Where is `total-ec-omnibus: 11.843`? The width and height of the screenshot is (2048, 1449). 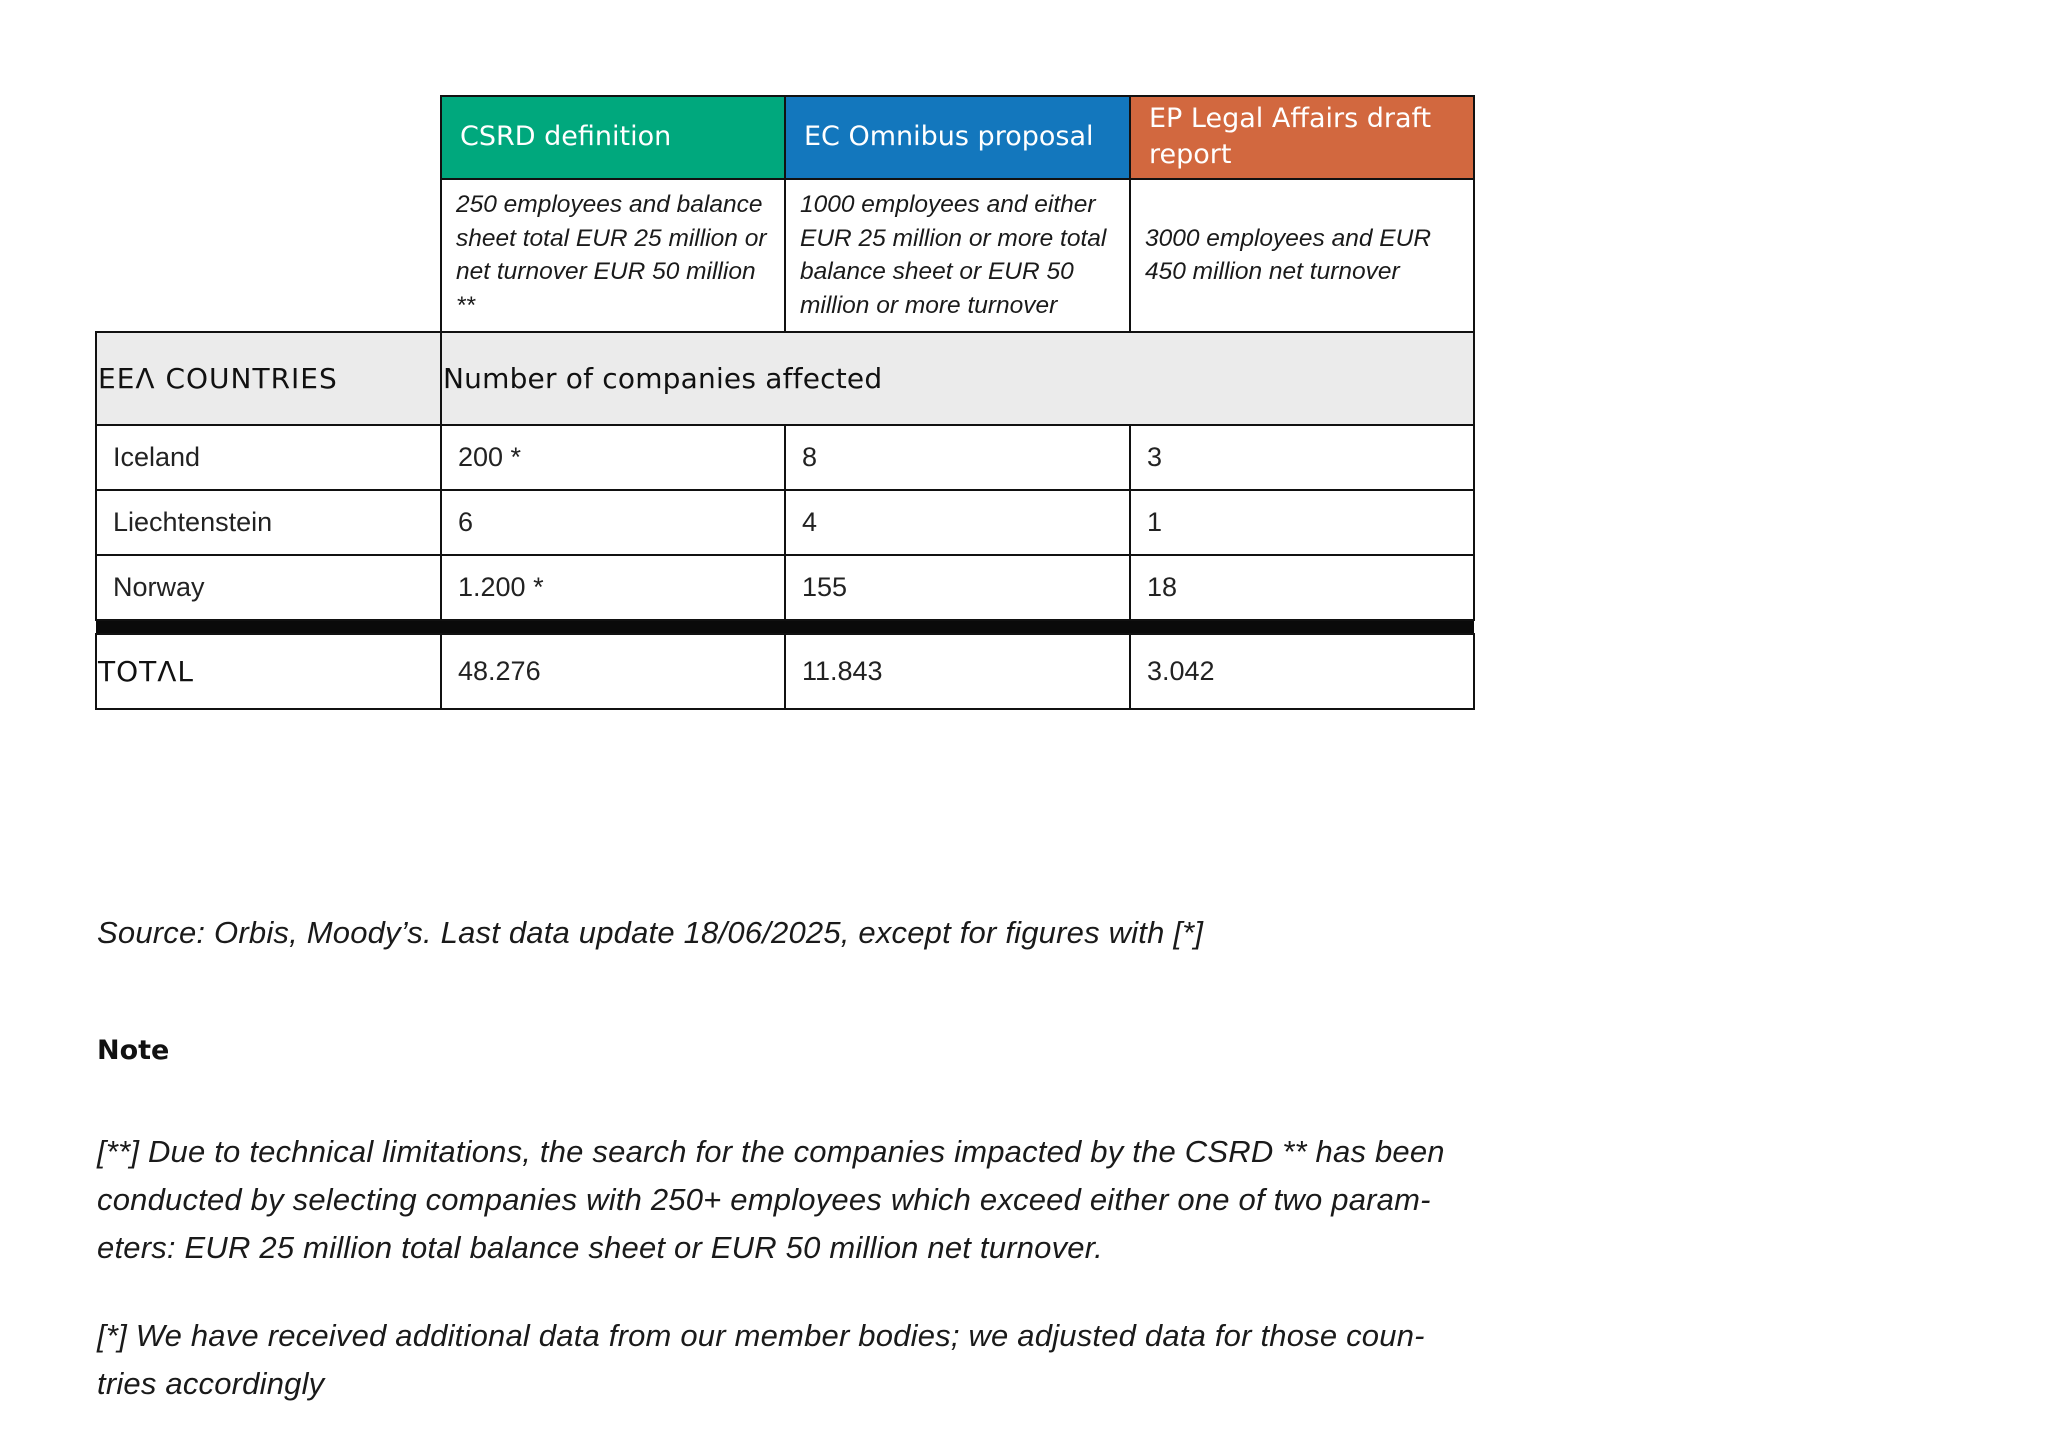
total-ec-omnibus: 11.843 is located at coordinates (957, 672).